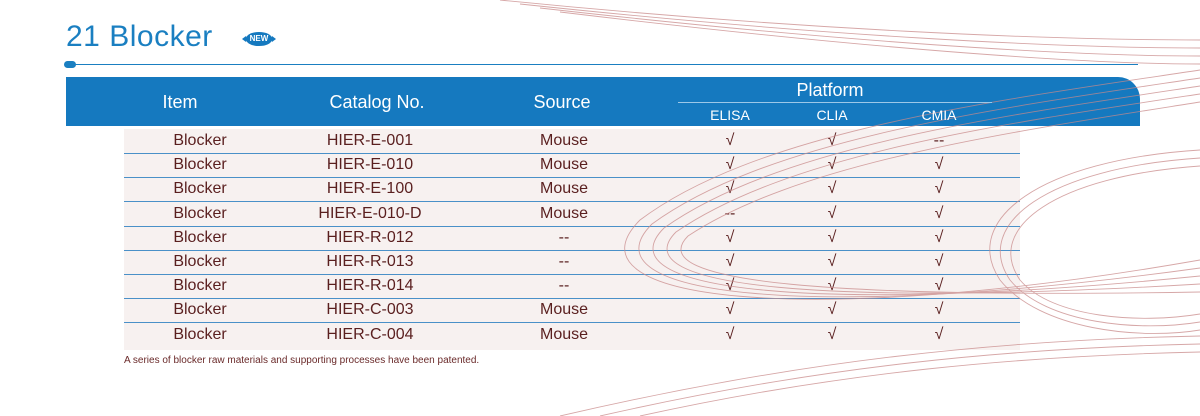  Describe the element at coordinates (562, 102) in the screenshot. I see `header-source: Source` at that location.